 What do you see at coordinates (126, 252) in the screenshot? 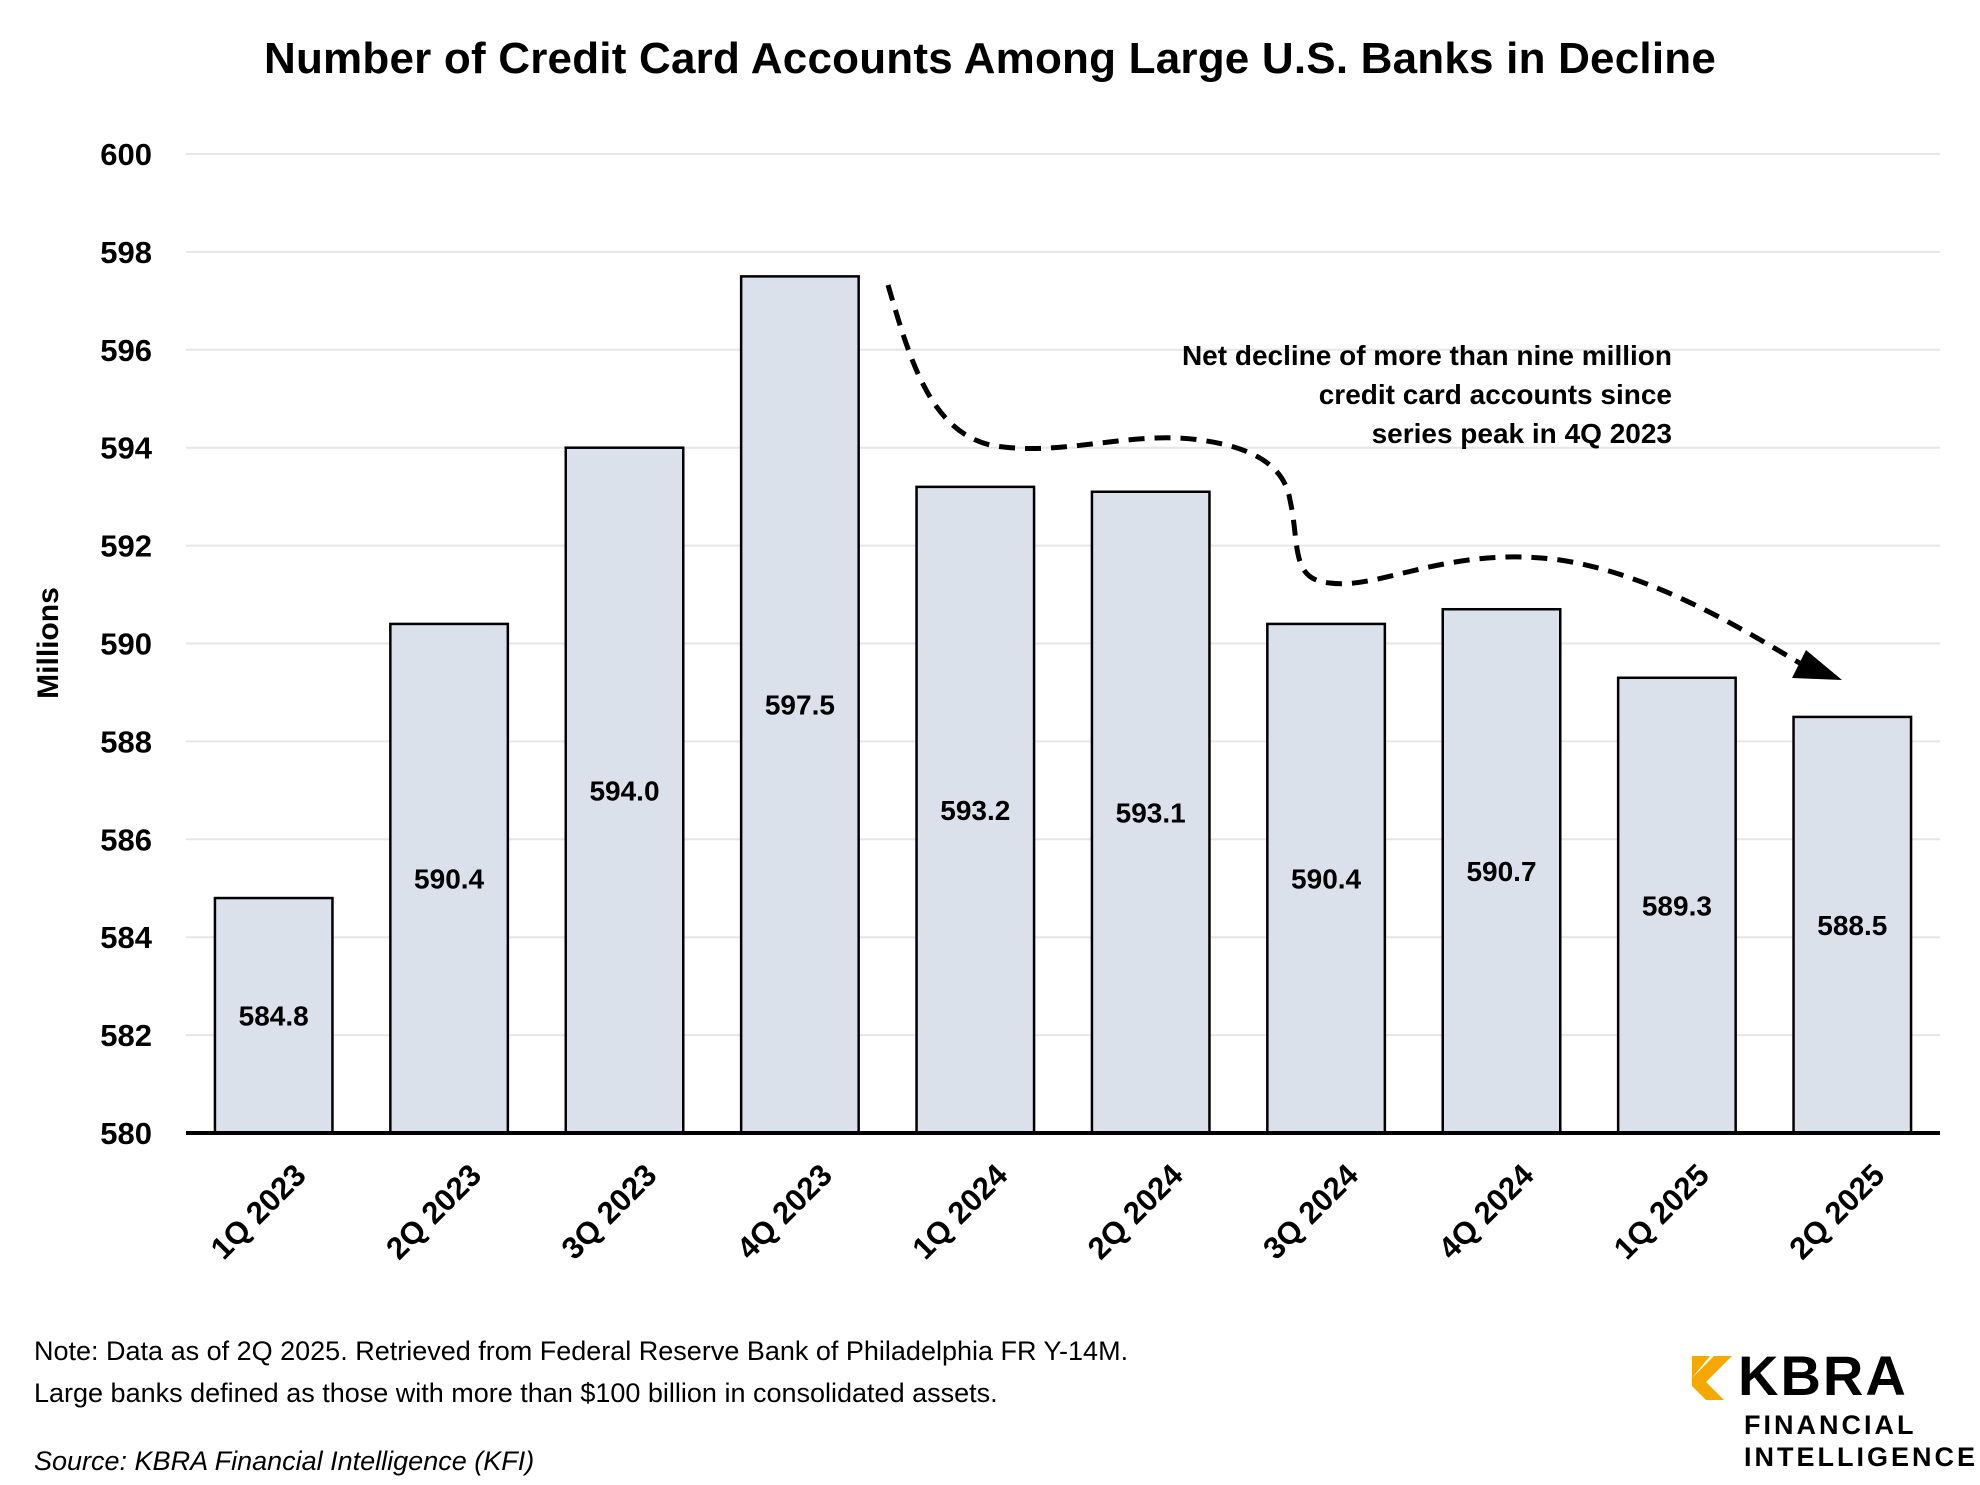
I see `y-tick-label: 598` at bounding box center [126, 252].